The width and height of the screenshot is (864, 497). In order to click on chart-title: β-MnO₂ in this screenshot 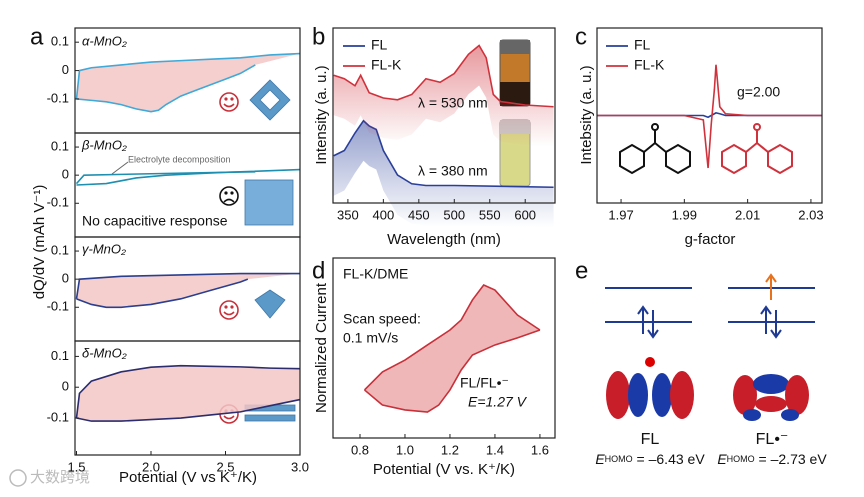, I will do `click(104, 144)`.